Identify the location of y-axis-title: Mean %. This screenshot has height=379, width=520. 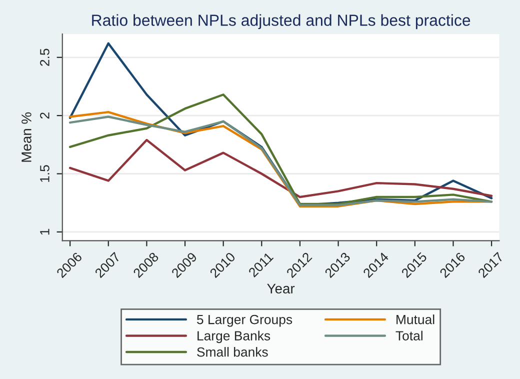
(27, 137).